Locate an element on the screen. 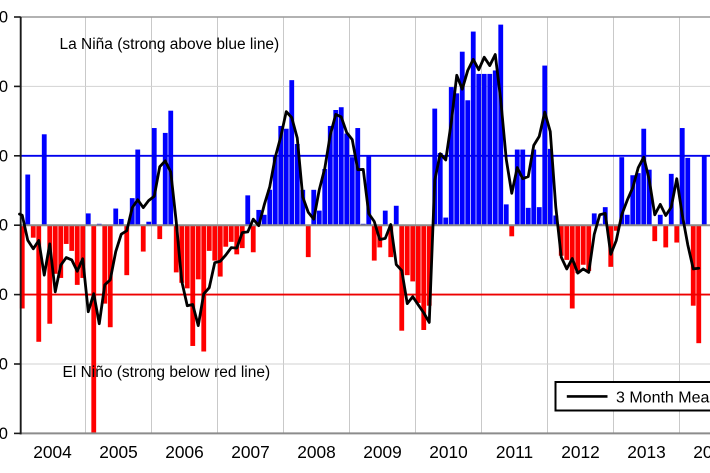  svg-text: 3 Month Mean is located at coordinates (663, 398).